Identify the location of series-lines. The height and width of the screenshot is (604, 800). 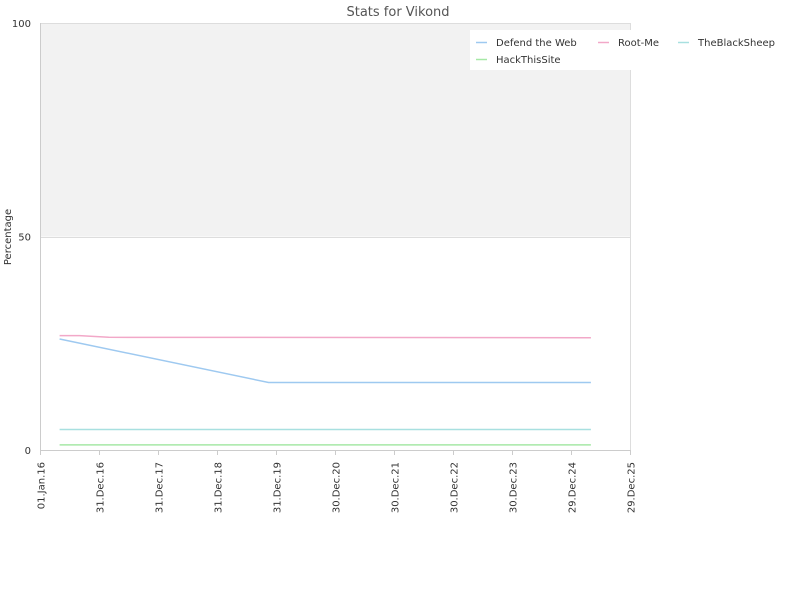
(325, 390).